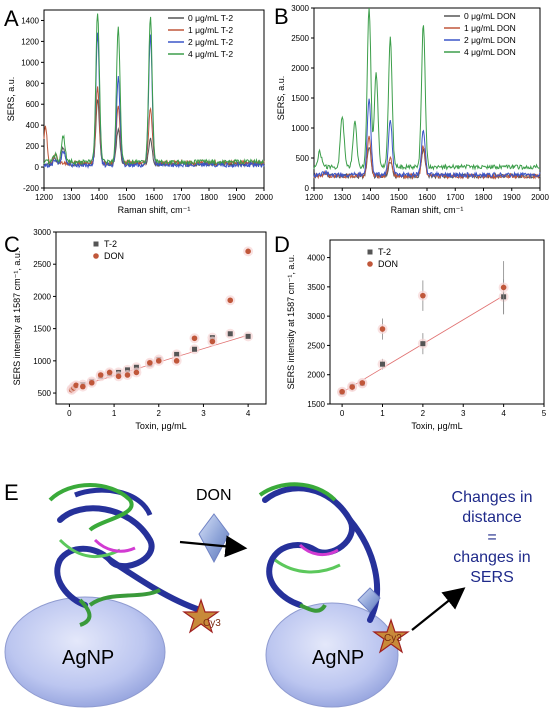 This screenshot has width=550, height=715. I want to click on legend-label: 2 μg/mL DON, so click(490, 40).